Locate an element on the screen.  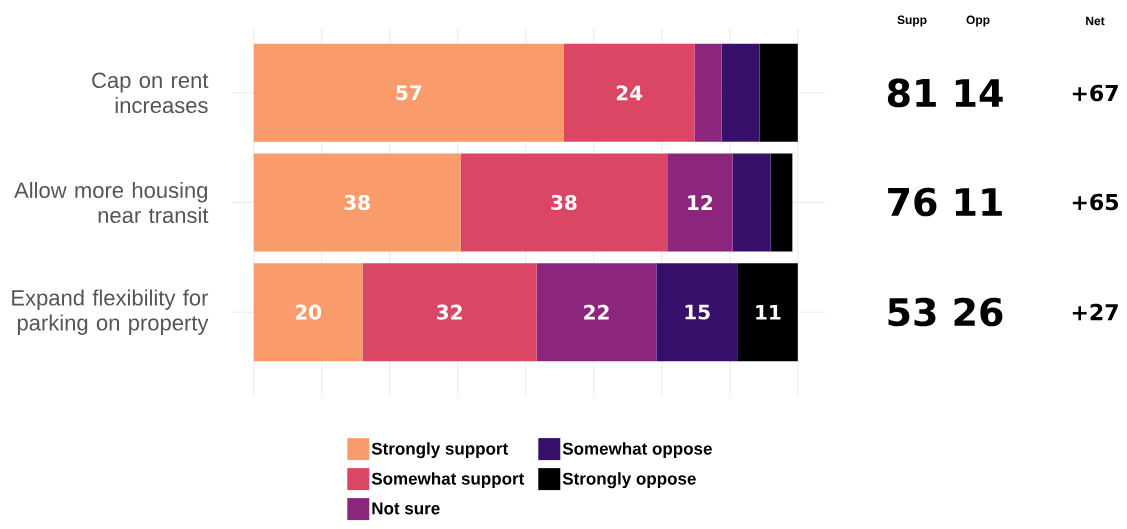
data-label: 15 is located at coordinates (697, 312).